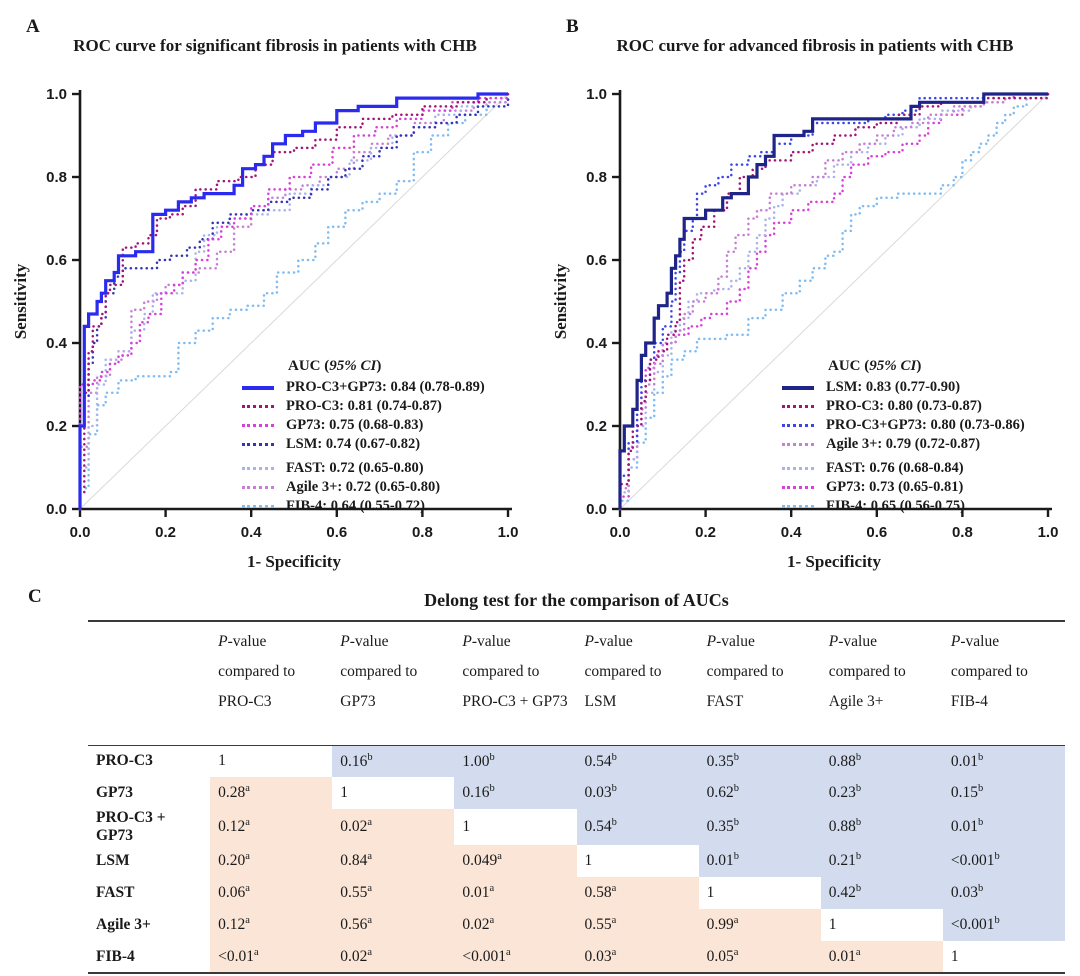 The image size is (1080, 976). I want to click on table-header-cell: P-value compared to FAST, so click(745, 671).